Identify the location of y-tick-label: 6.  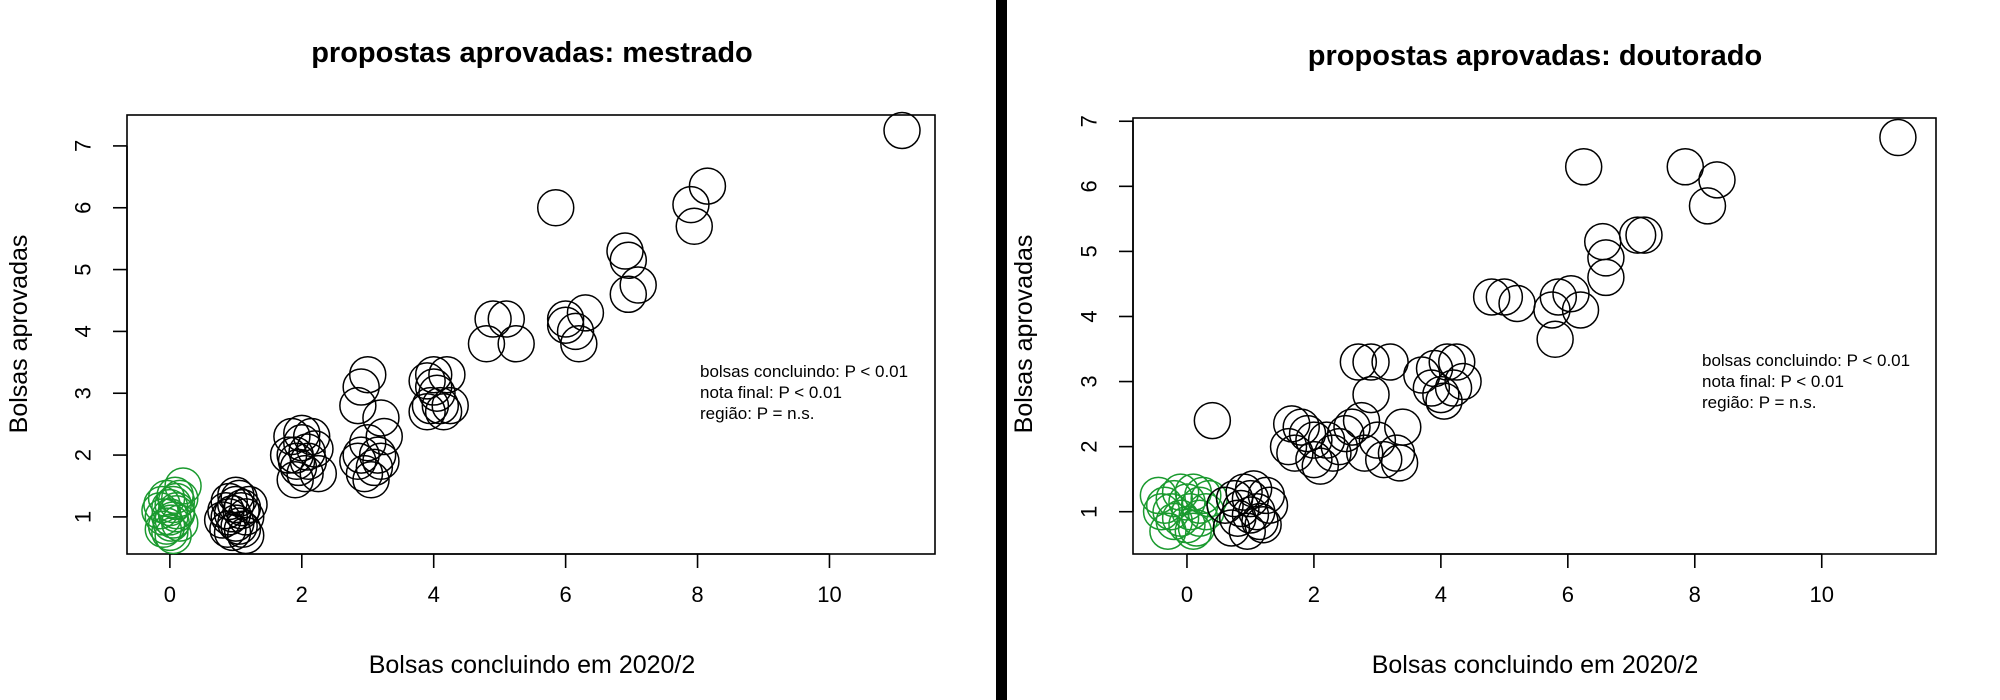
(1089, 186).